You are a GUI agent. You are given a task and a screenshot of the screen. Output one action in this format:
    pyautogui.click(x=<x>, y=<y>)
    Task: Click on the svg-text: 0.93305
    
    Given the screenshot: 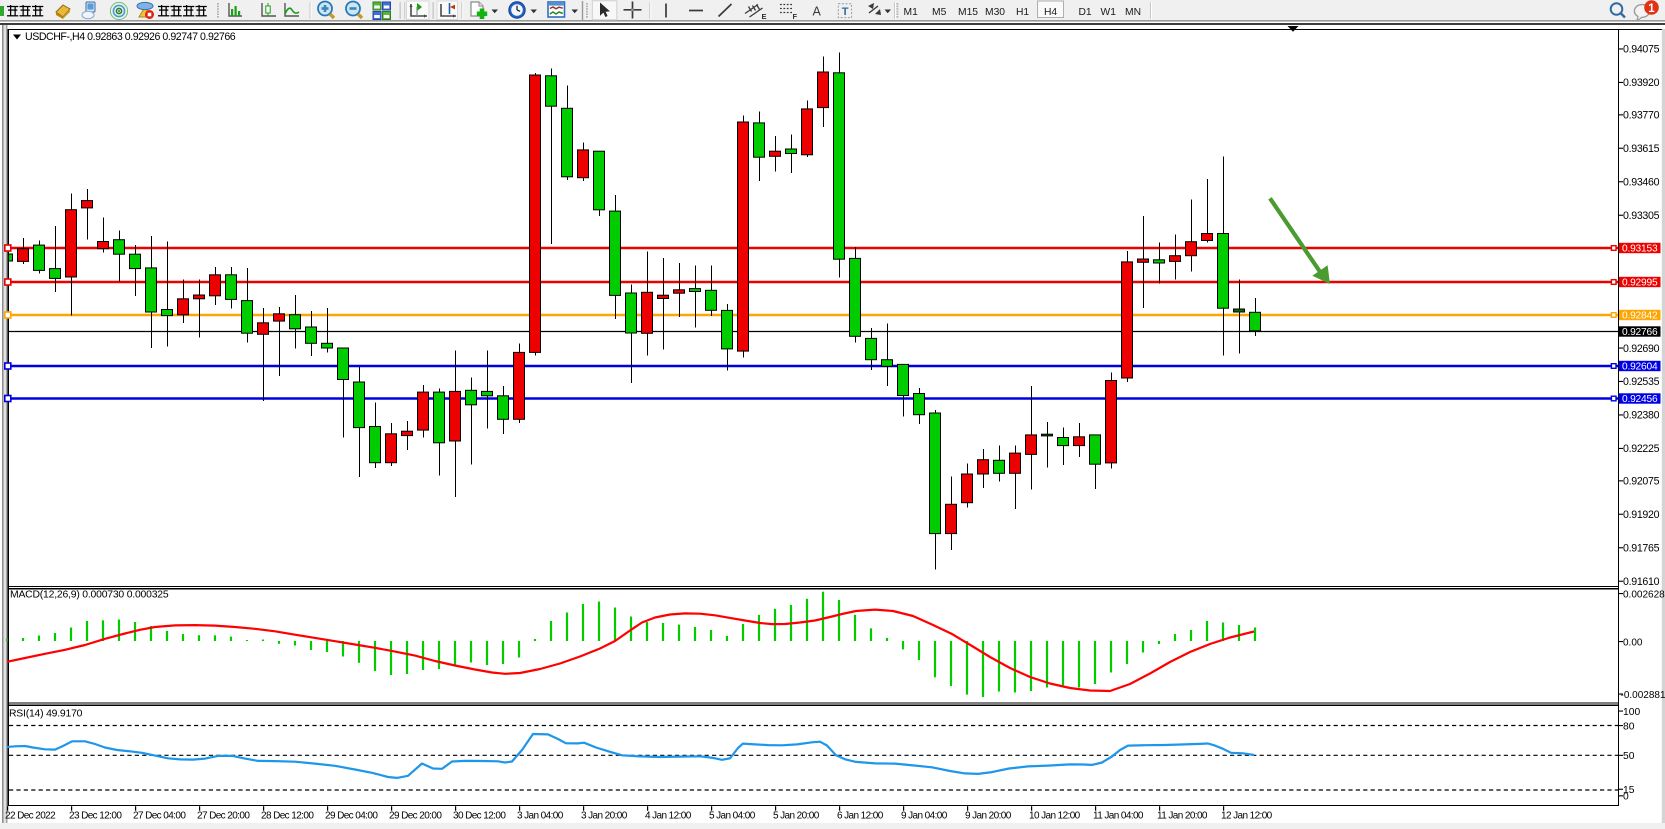 What is the action you would take?
    pyautogui.click(x=1641, y=216)
    